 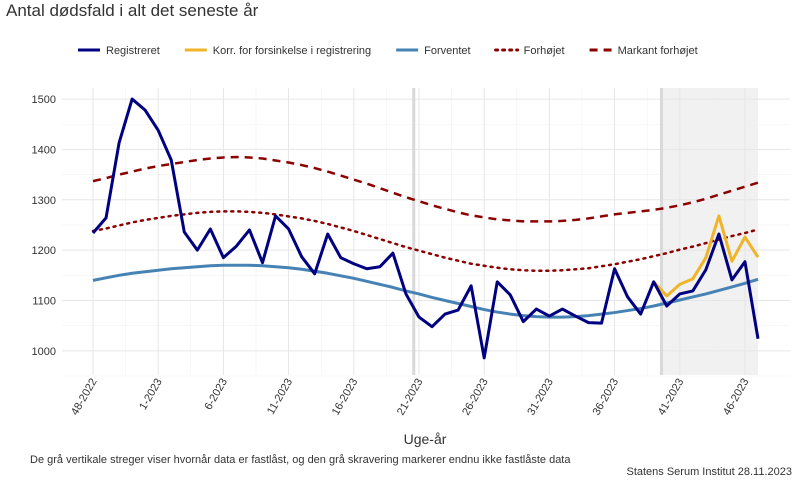 What do you see at coordinates (736, 397) in the screenshot?
I see `x-tick-label: 46-2023` at bounding box center [736, 397].